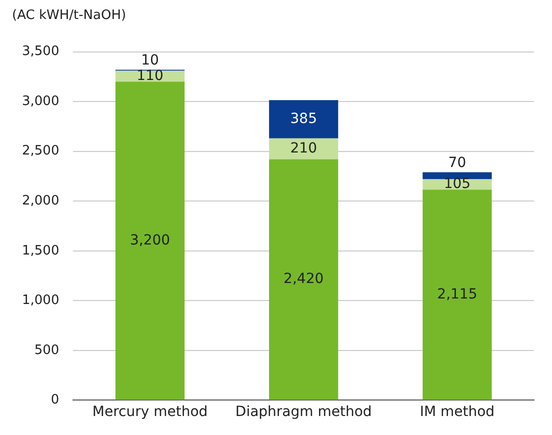 This screenshot has height=435, width=552. What do you see at coordinates (69, 16) in the screenshot?
I see `y-axis-title: (AC kWH/t-NaOH)` at bounding box center [69, 16].